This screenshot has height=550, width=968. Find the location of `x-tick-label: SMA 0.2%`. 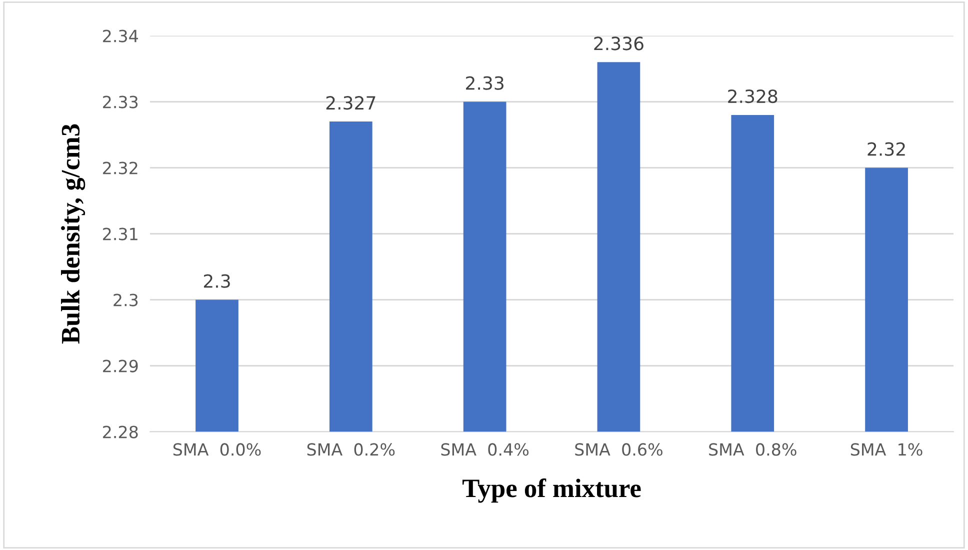

x-tick-label: SMA 0.2% is located at coordinates (351, 449).